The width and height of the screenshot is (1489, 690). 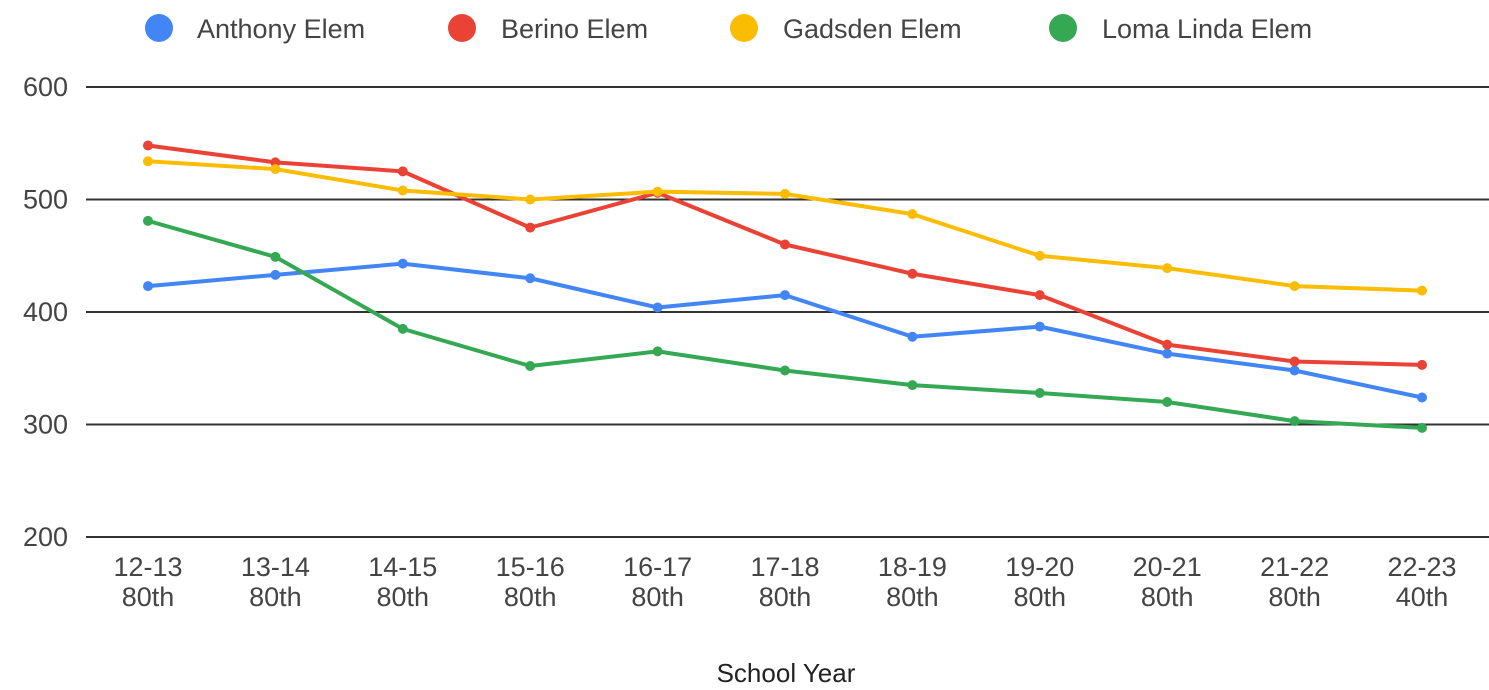 I want to click on x-tick-label-year: 22-23, so click(x=1421, y=567).